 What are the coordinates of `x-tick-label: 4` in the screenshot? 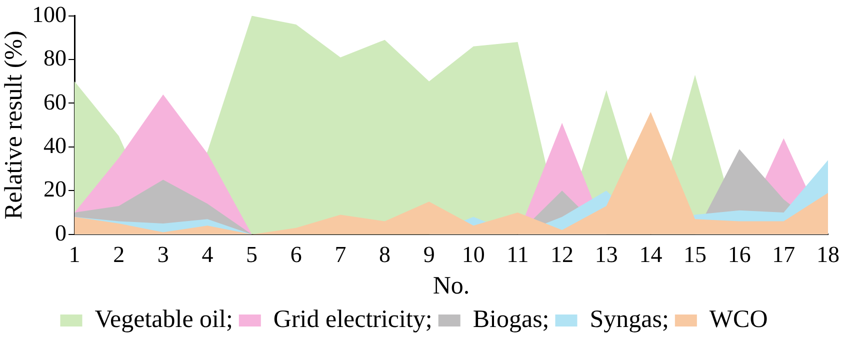 It's located at (208, 255).